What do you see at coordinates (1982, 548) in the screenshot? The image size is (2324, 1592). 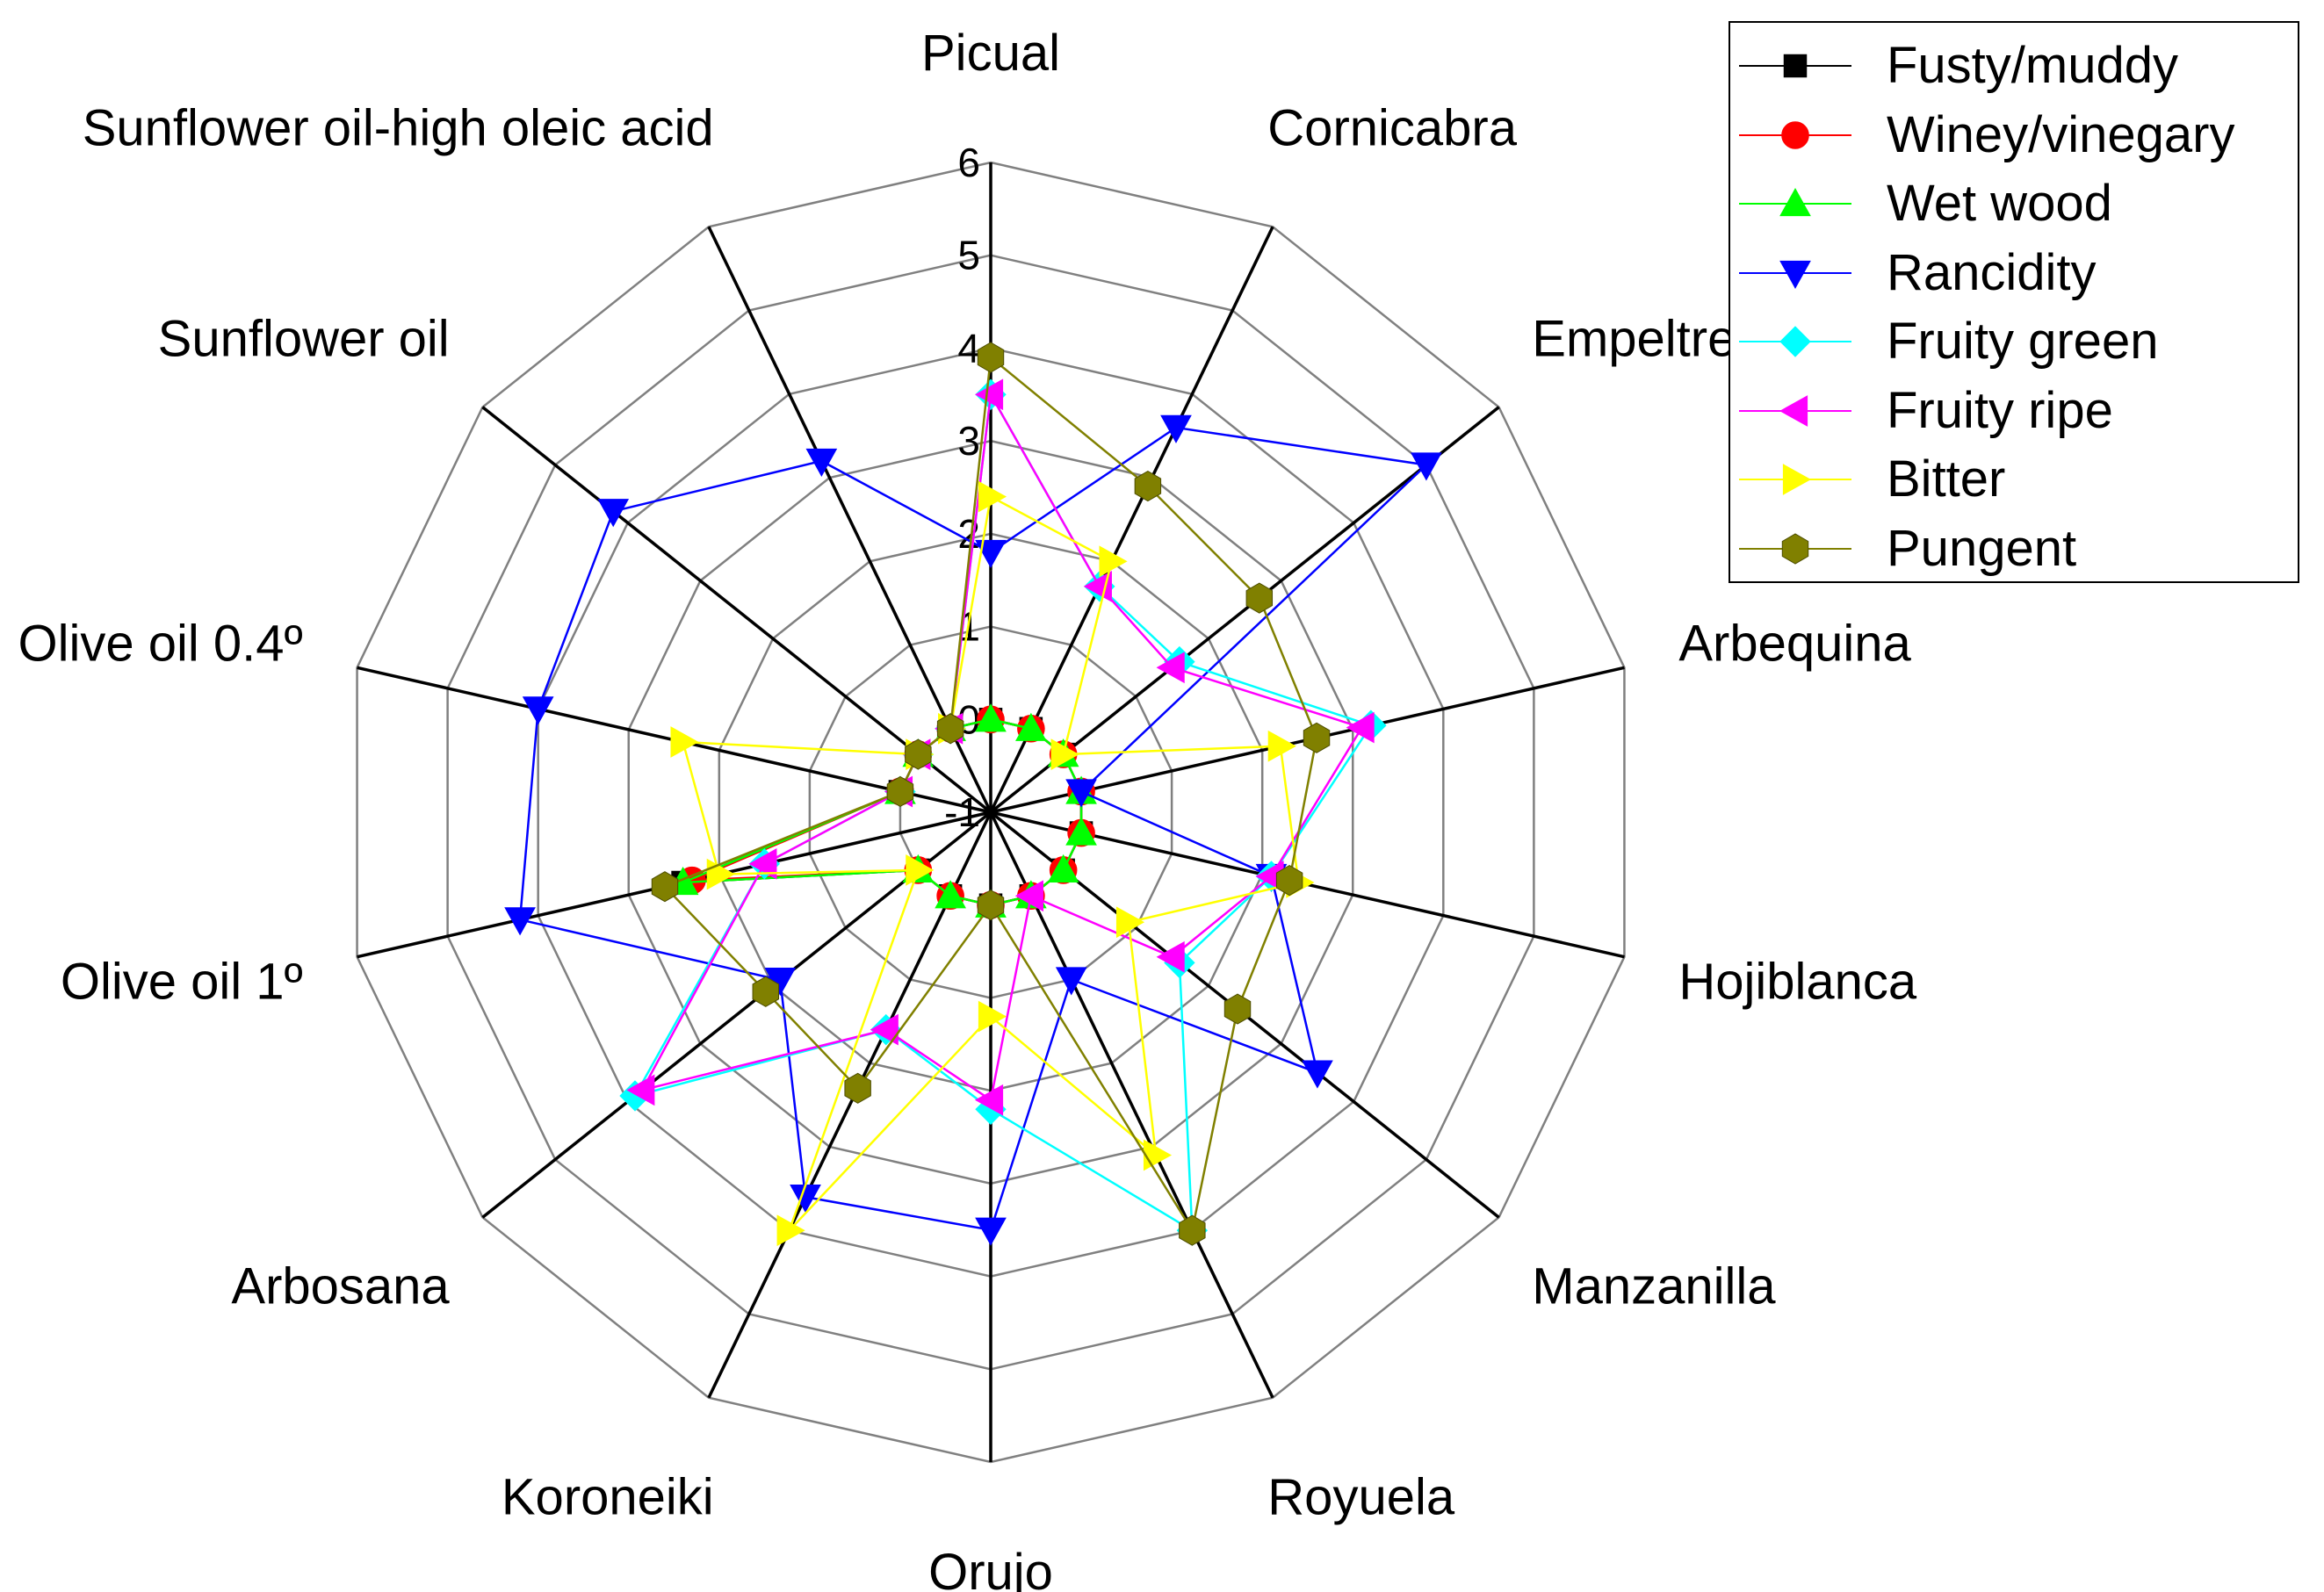 I see `legend-label: Pungent` at bounding box center [1982, 548].